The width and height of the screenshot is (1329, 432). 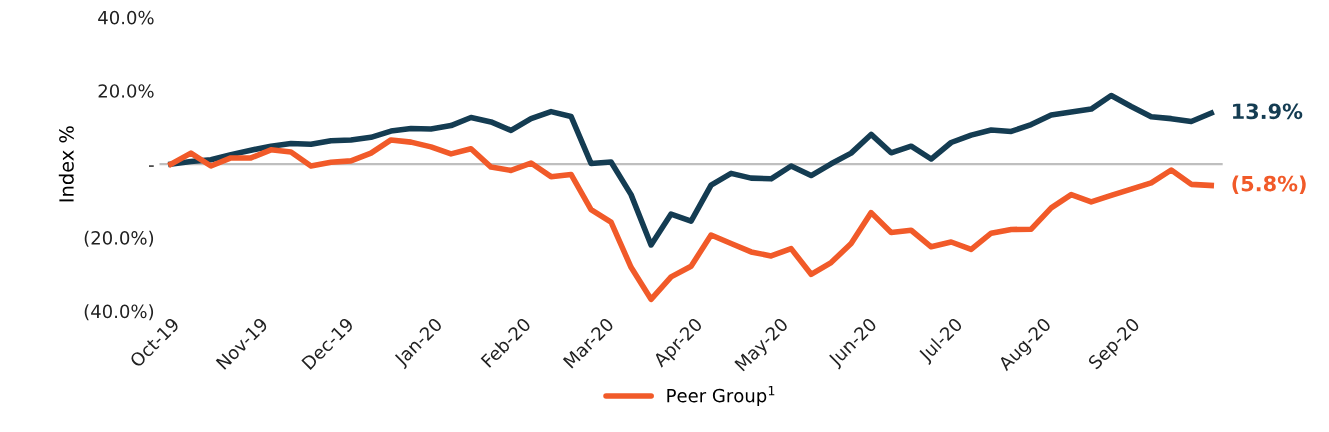 I want to click on annotation: 13.9%, so click(x=1268, y=111).